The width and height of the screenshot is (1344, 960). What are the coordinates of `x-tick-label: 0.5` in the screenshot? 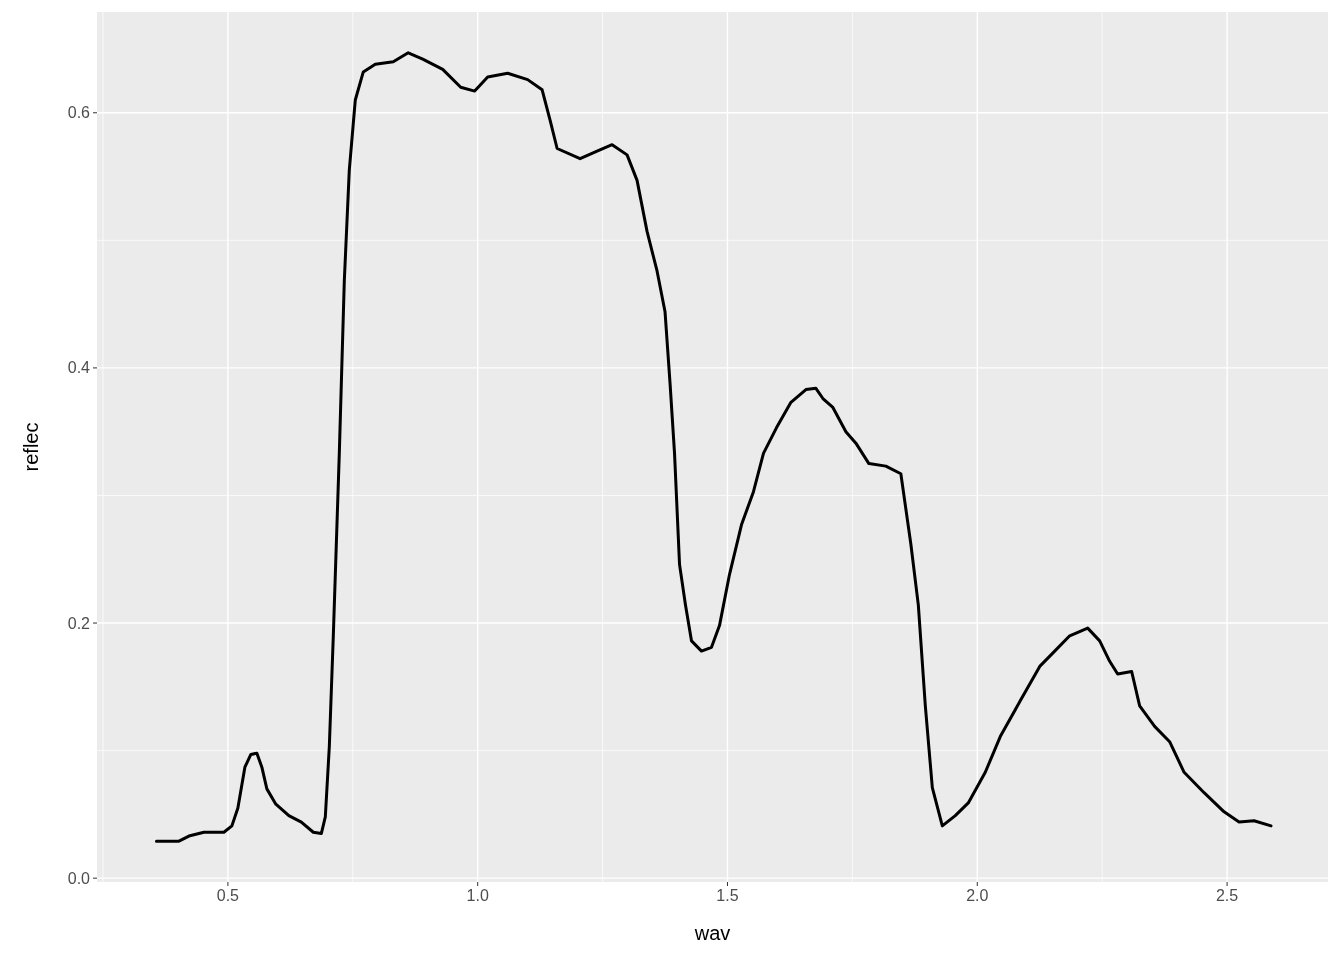 It's located at (228, 895).